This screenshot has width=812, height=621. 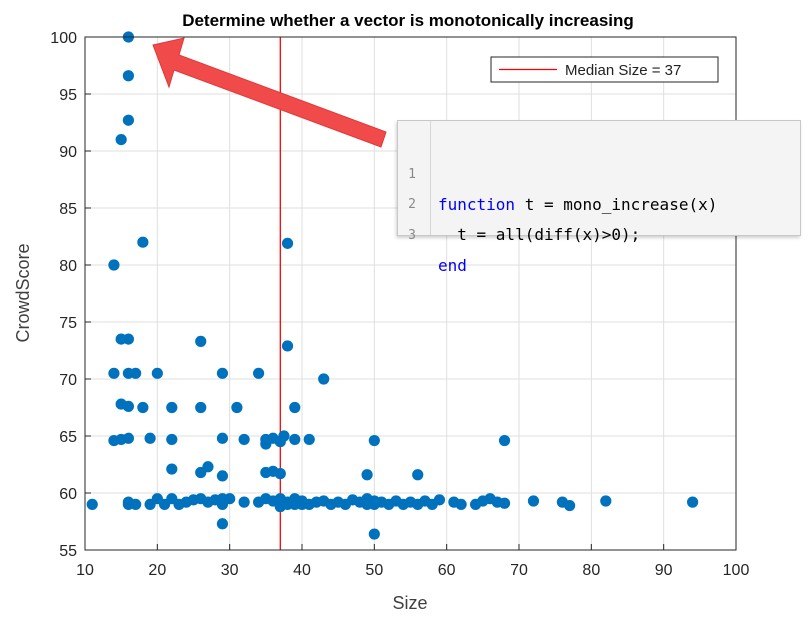 What do you see at coordinates (623, 70) in the screenshot?
I see `legend-entry-median: Median Size = 37` at bounding box center [623, 70].